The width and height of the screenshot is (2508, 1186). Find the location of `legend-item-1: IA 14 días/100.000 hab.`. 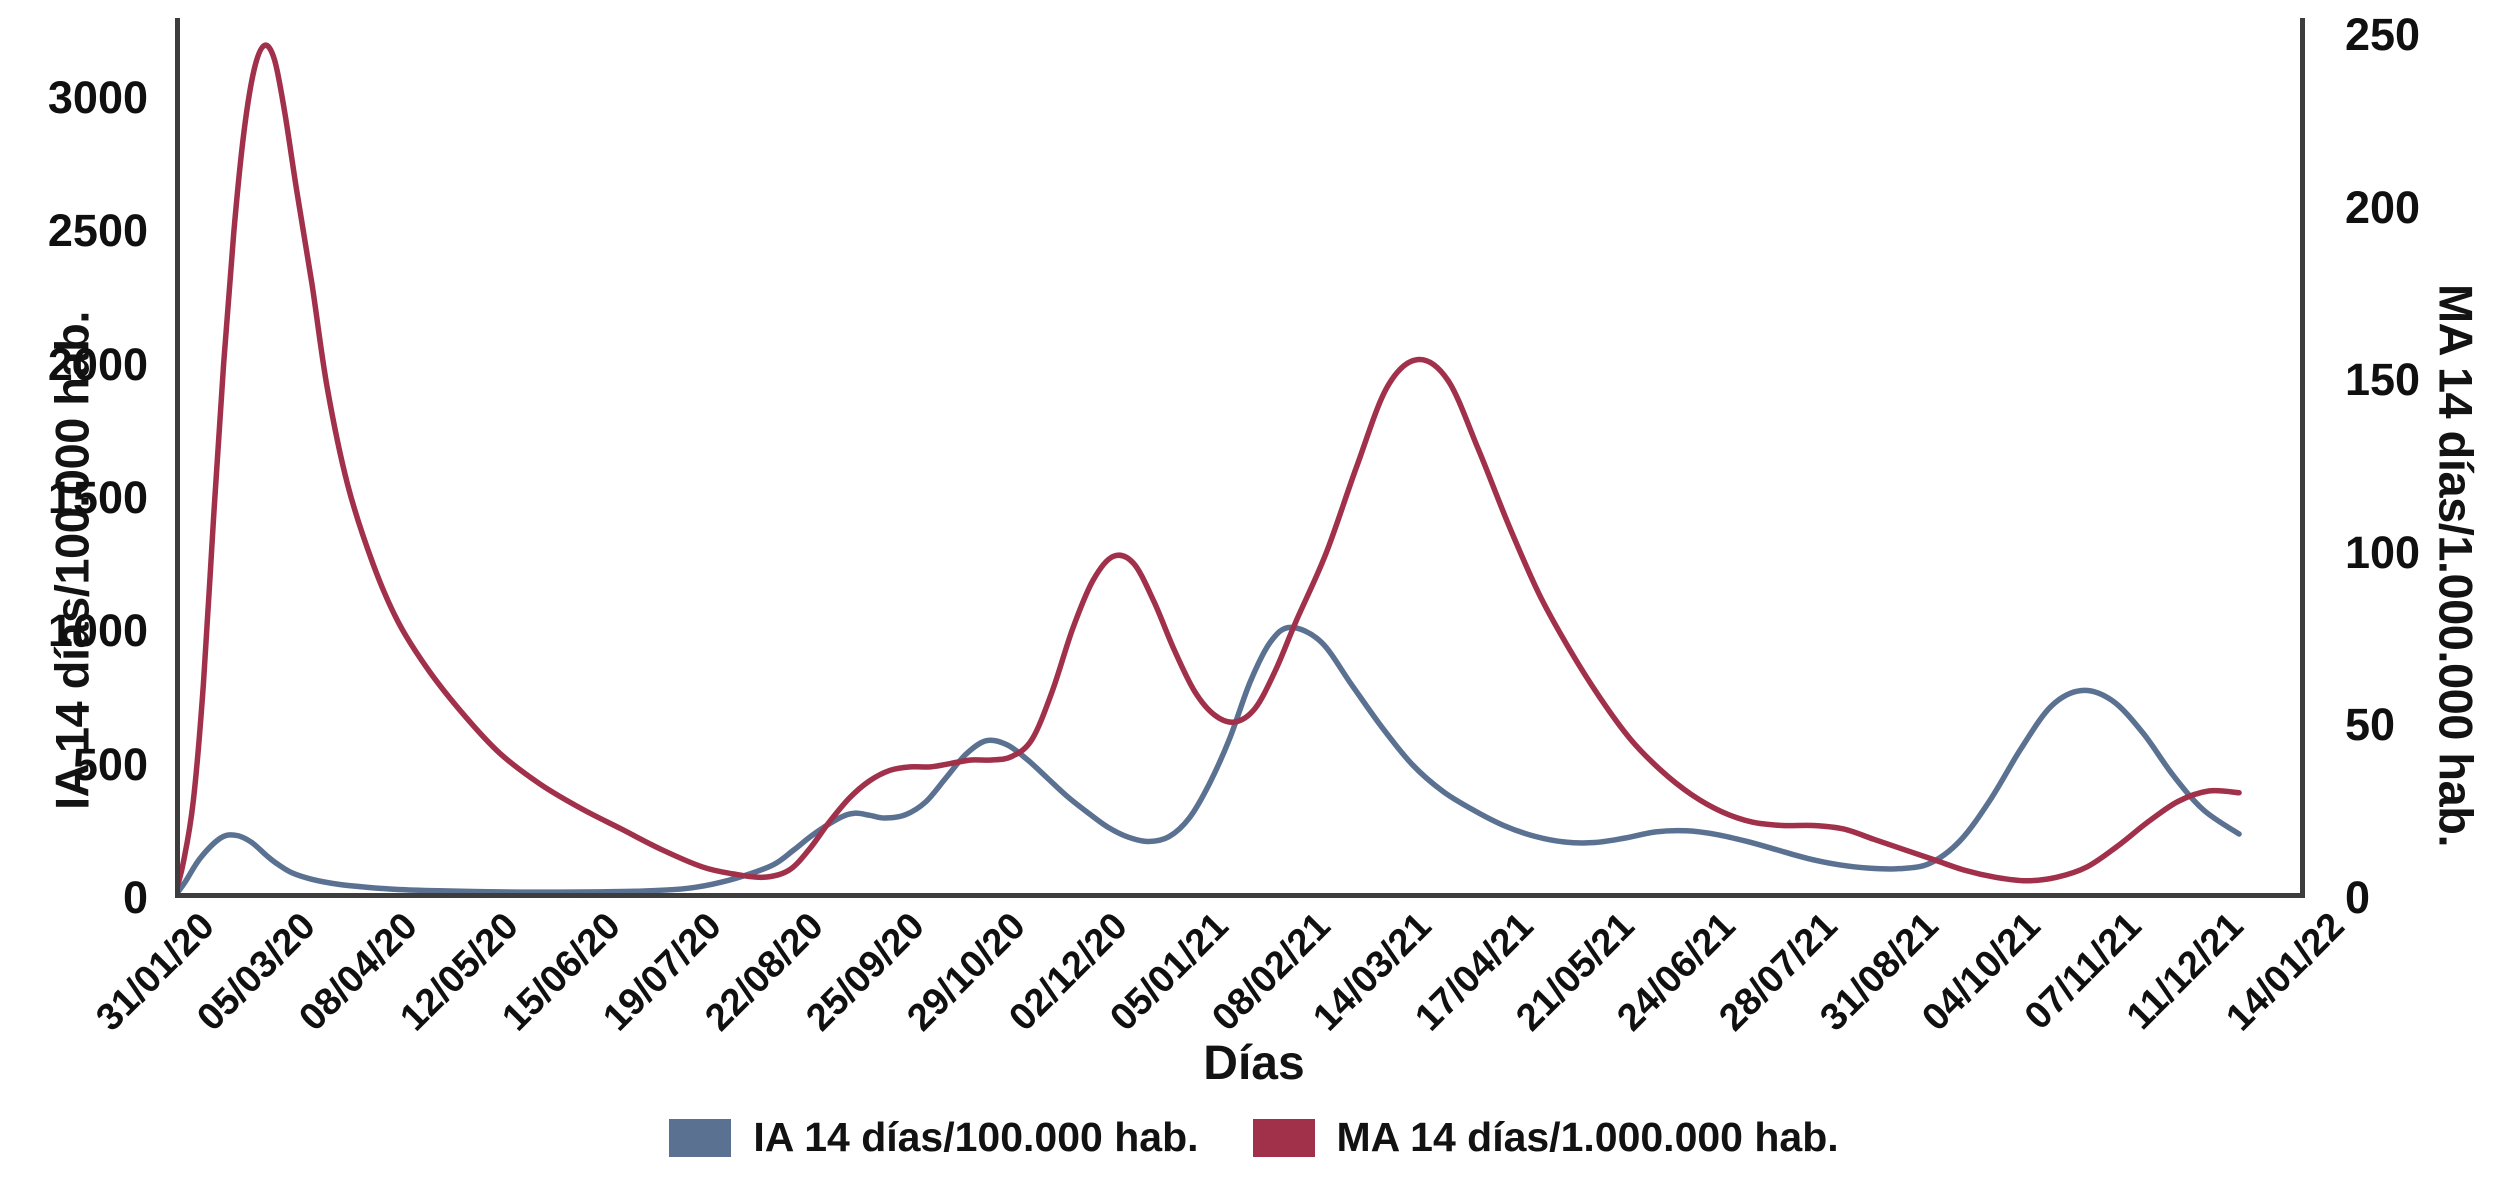

legend-item-1: IA 14 días/100.000 hab. is located at coordinates (934, 1137).